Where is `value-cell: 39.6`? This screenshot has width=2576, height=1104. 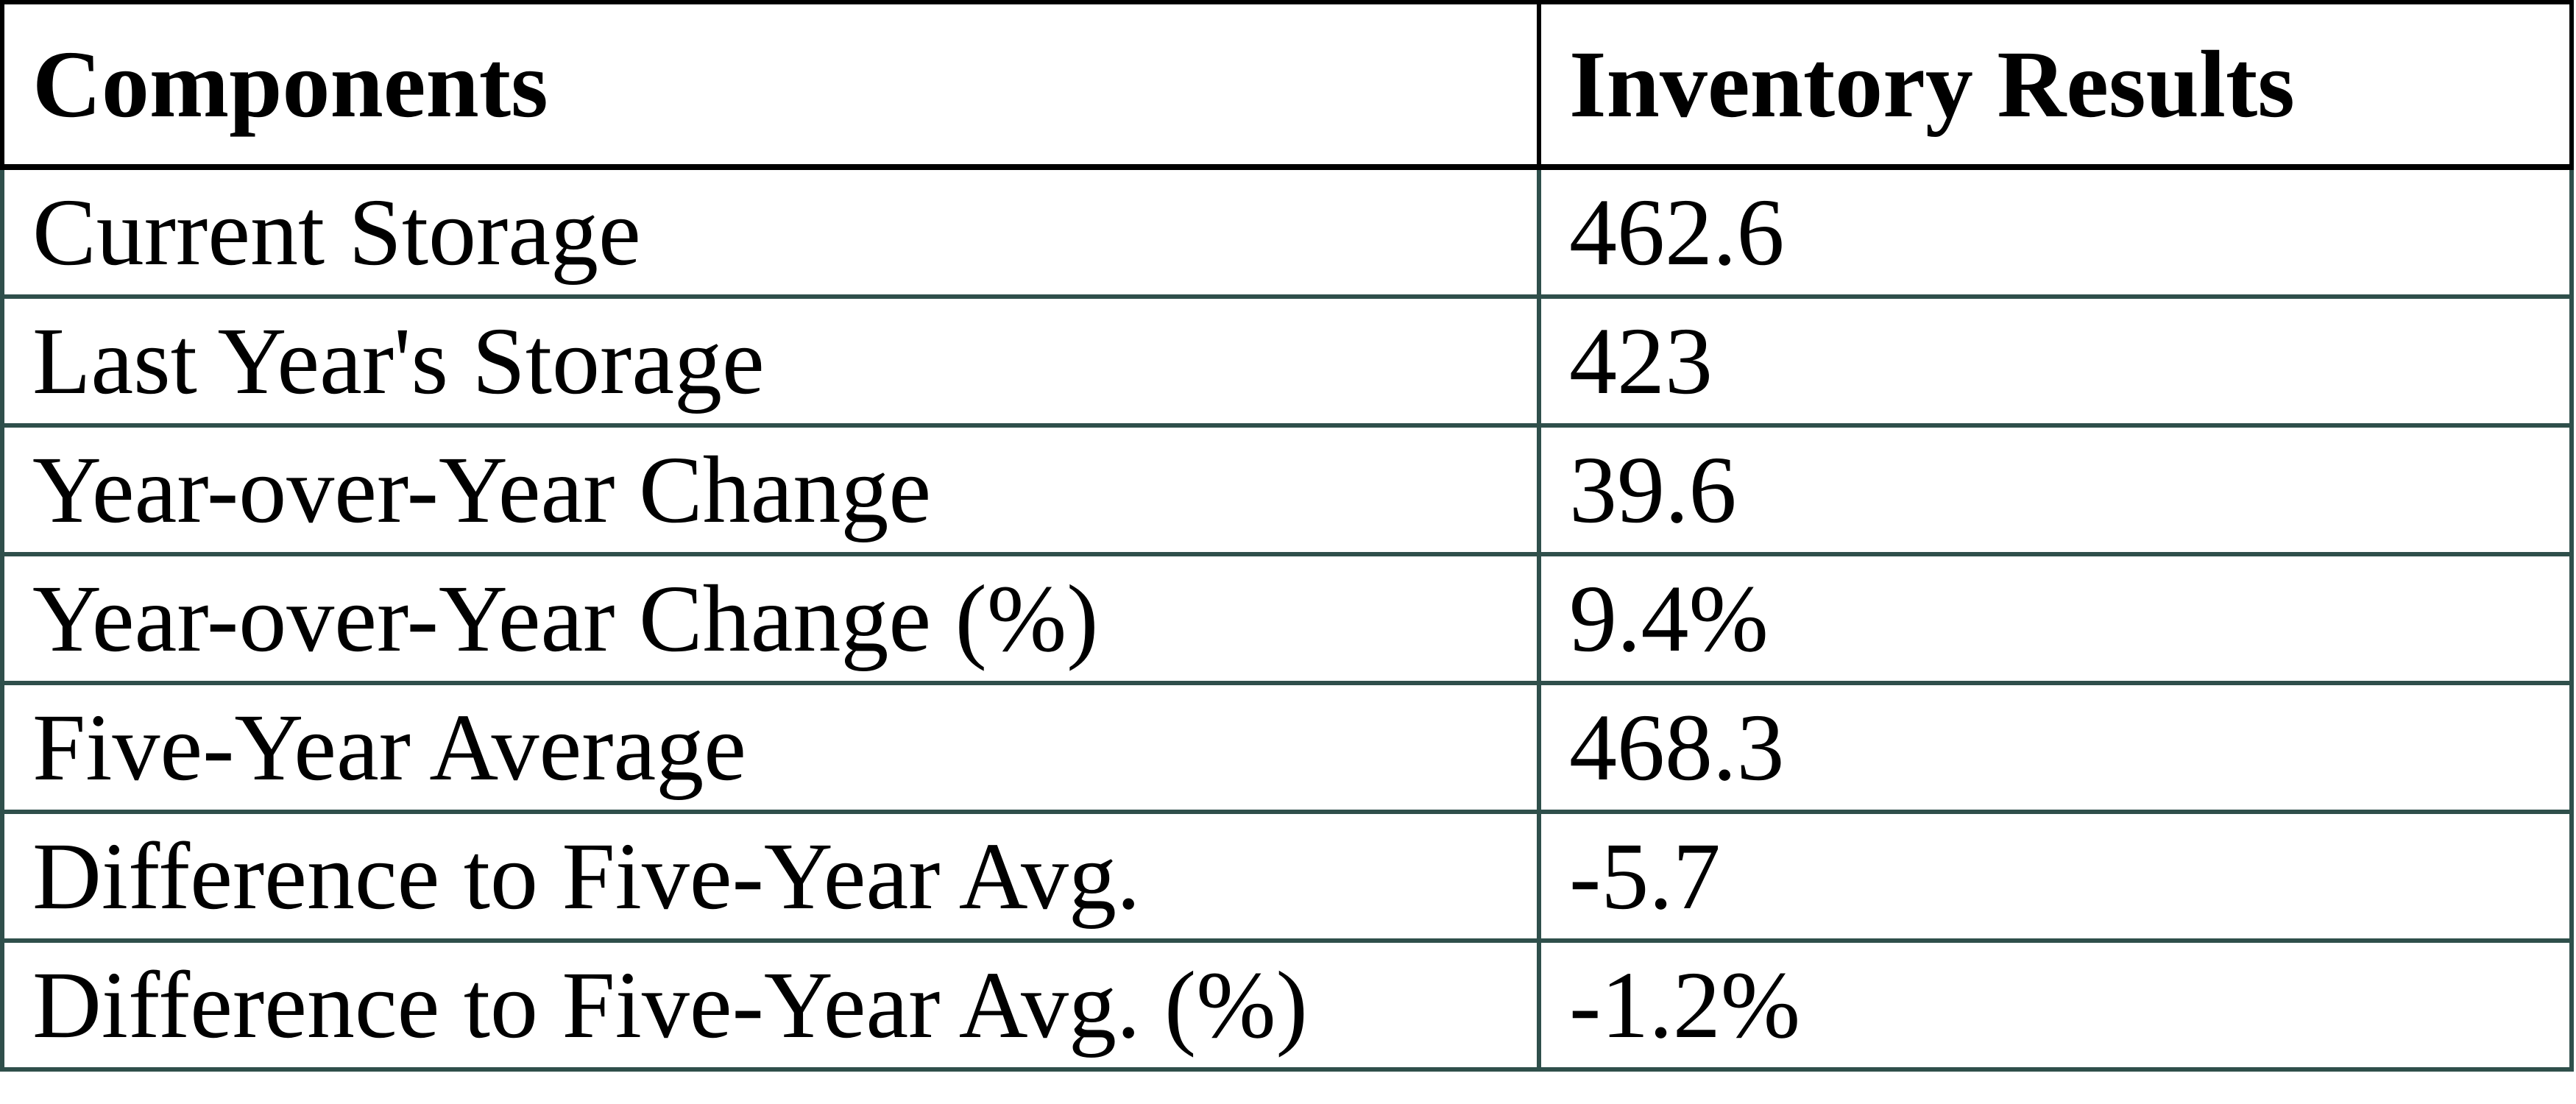 value-cell: 39.6 is located at coordinates (2057, 492).